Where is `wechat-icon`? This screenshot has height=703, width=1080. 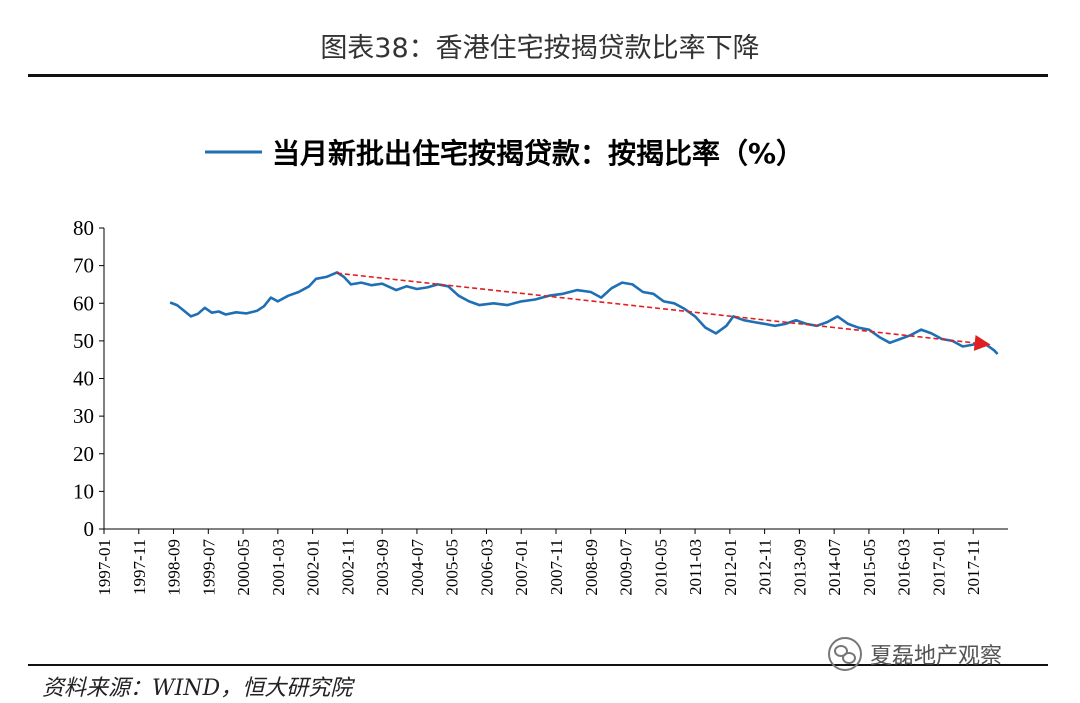
wechat-icon is located at coordinates (845, 654).